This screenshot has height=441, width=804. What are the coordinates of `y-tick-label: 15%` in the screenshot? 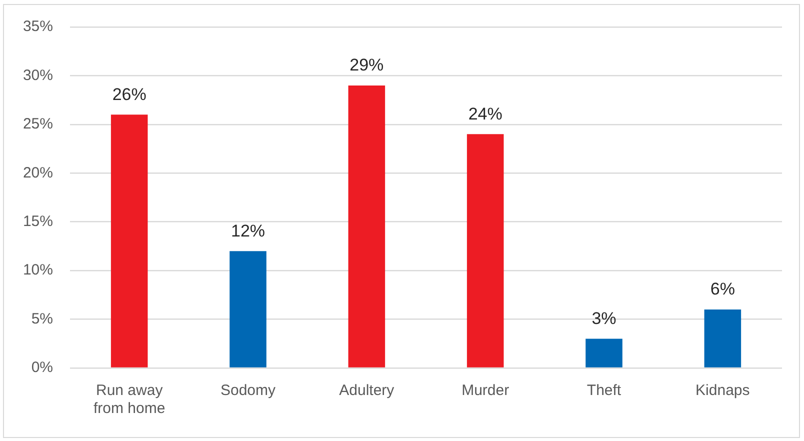 It's located at (37, 221).